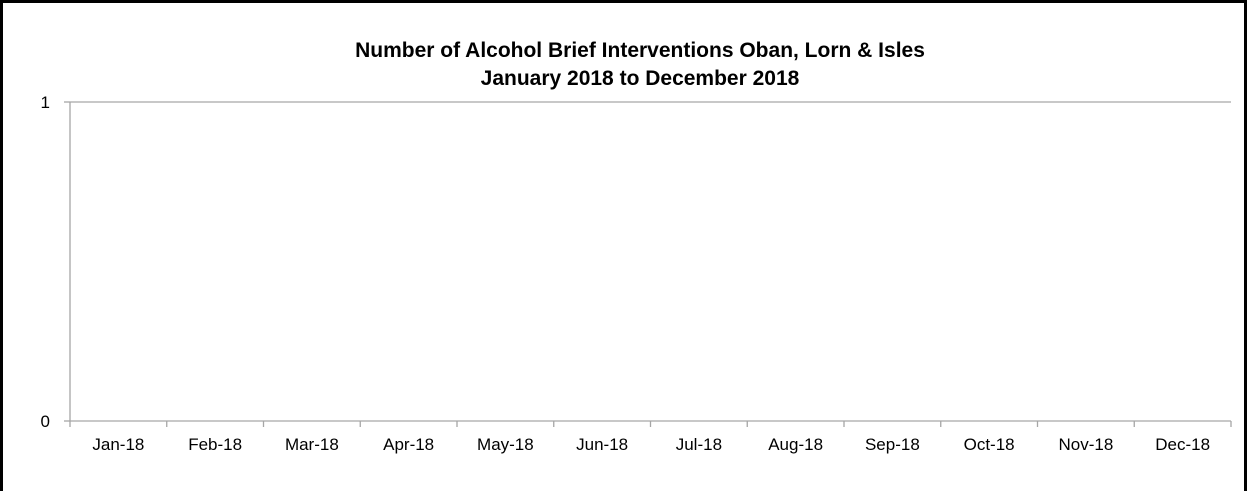 This screenshot has width=1247, height=494. I want to click on y-tick-label: 1, so click(45, 102).